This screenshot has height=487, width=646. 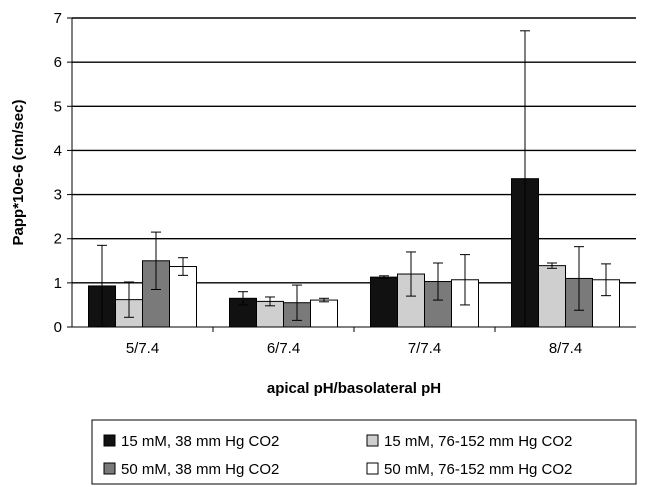 I want to click on y-tick-label-3: 3, so click(x=58, y=195).